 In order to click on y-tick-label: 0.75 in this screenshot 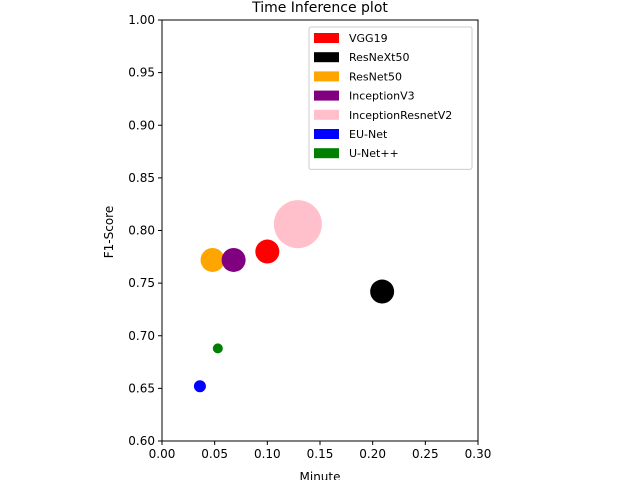, I will do `click(141, 283)`.